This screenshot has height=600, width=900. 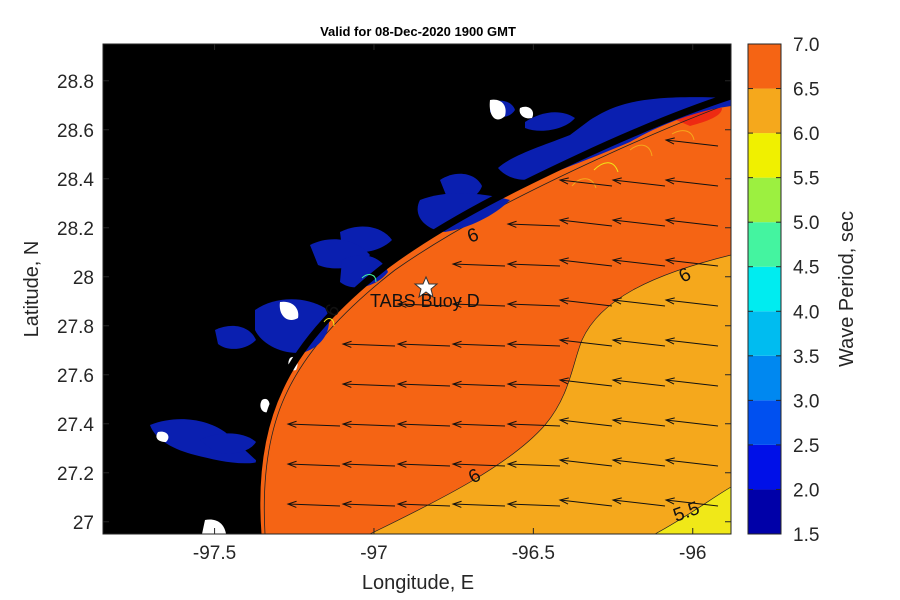 What do you see at coordinates (83, 278) in the screenshot?
I see `y-tick-label: 28` at bounding box center [83, 278].